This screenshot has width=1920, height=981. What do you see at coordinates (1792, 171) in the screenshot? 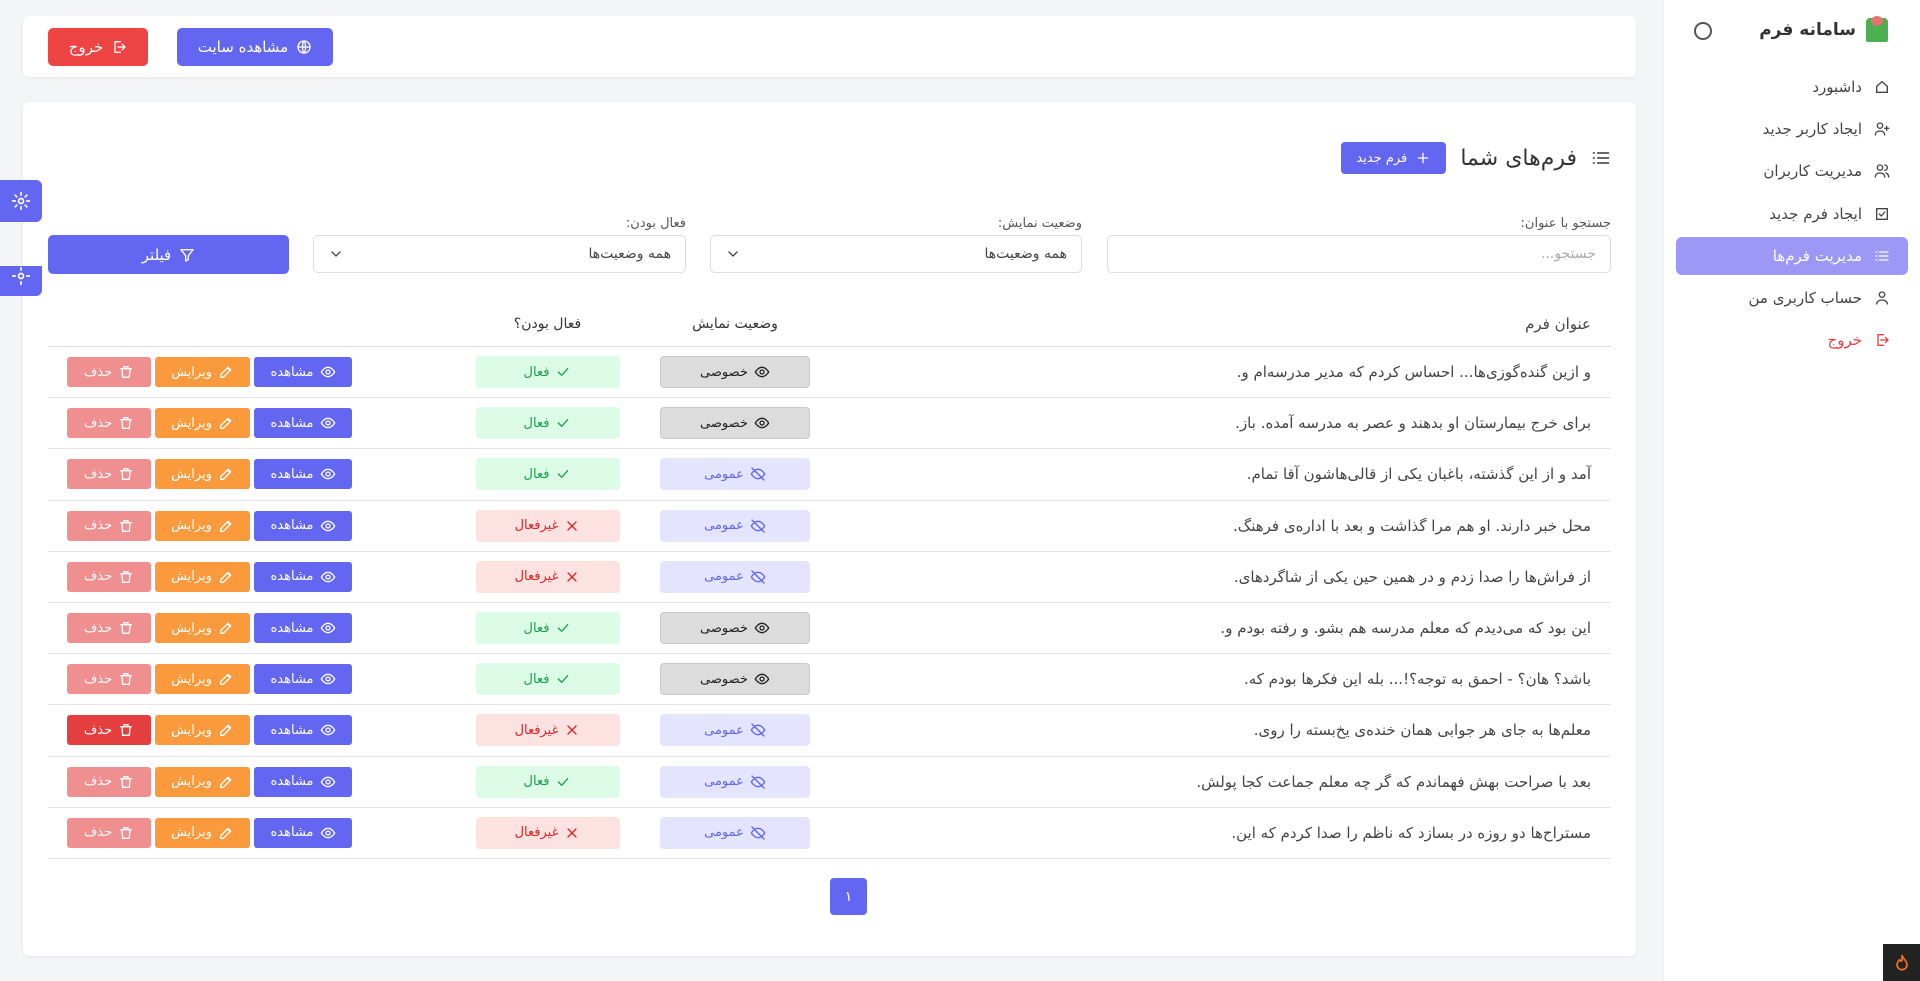
I see `menu-item: مدیریت کاربران` at bounding box center [1792, 171].